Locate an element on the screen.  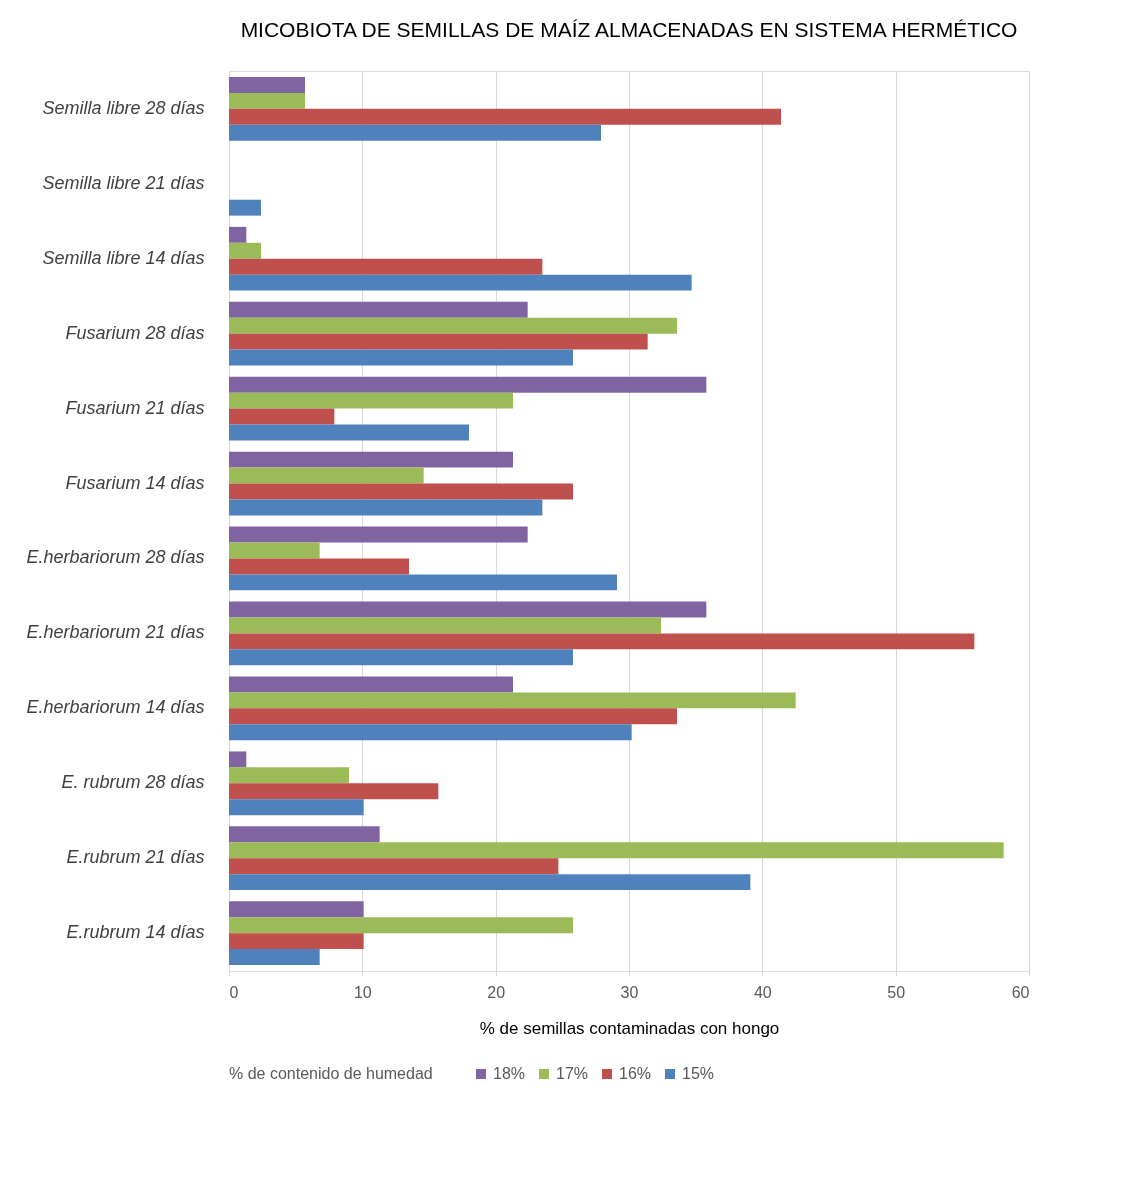
x-tick-label: 10 is located at coordinates (362, 992).